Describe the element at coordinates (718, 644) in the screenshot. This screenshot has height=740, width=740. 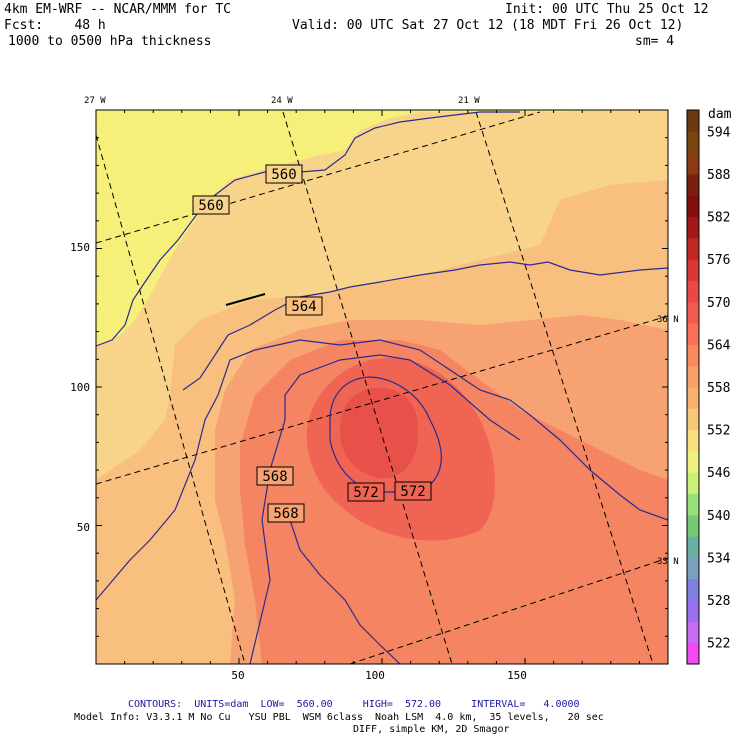
I see `colorbar-label: 522` at that location.